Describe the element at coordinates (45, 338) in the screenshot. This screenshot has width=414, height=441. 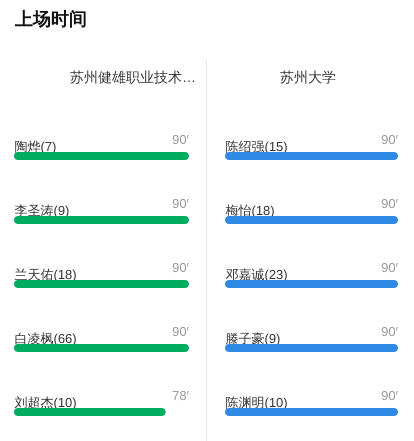
I see `y-tick-label: 白凌枫(66)` at that location.